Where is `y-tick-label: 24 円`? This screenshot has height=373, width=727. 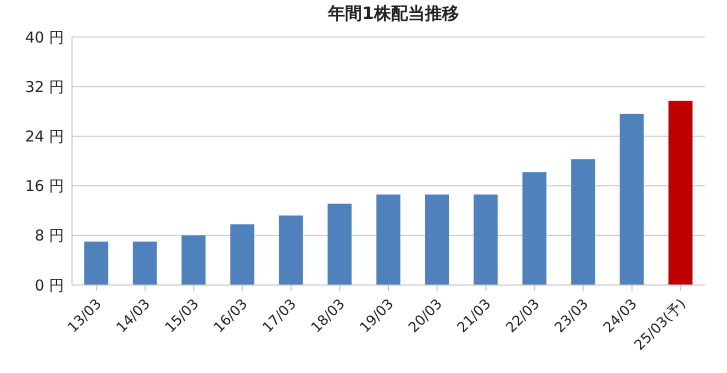 y-tick-label: 24 円 is located at coordinates (44, 137).